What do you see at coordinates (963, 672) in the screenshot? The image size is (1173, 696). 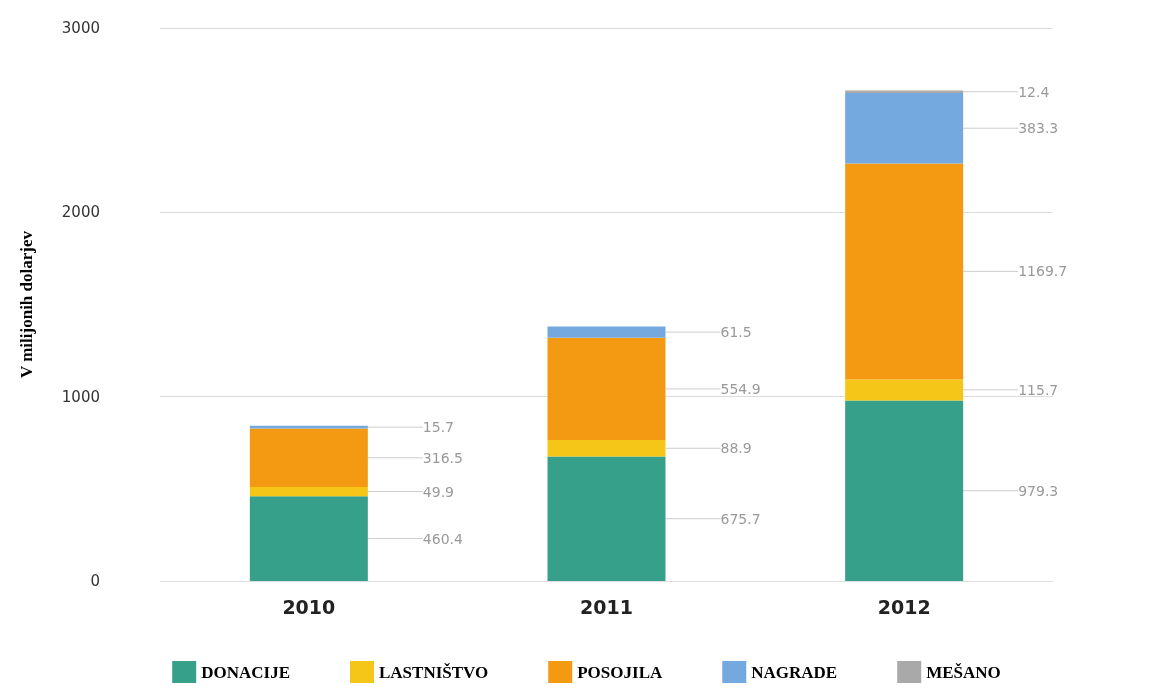 I see `legend-label: MEŠANO` at bounding box center [963, 672].